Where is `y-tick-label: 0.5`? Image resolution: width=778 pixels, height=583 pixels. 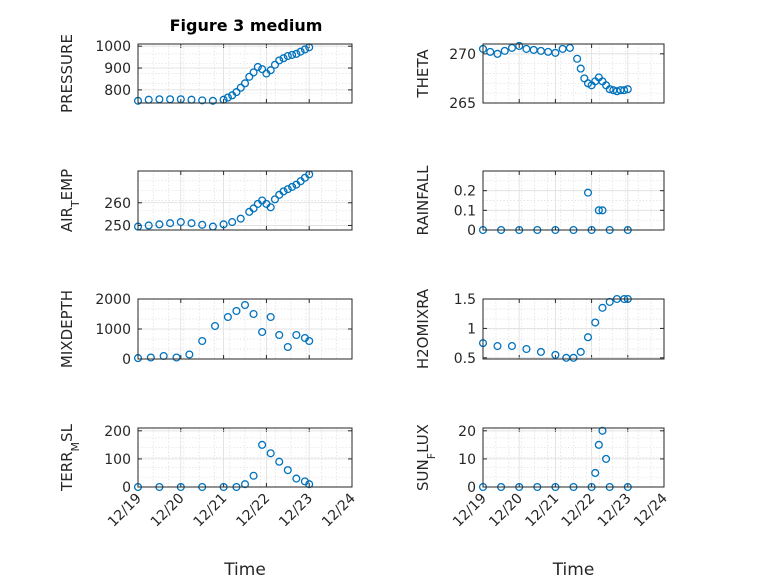 y-tick-label: 0.5 is located at coordinates (465, 359).